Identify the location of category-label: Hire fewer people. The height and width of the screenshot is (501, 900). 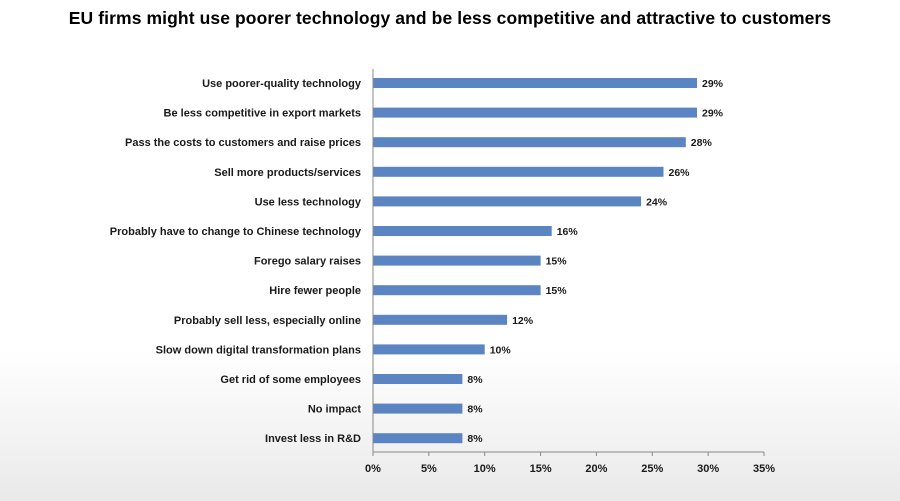
(315, 291).